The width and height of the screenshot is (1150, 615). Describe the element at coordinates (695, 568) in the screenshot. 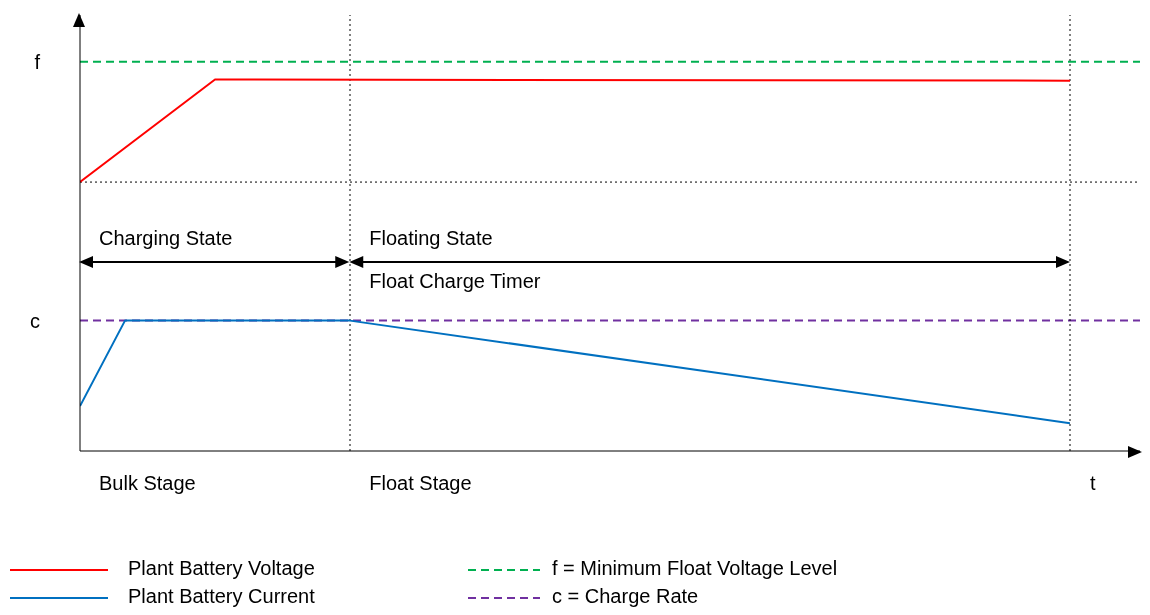

I see `text: f = Minimum Float Voltage Level` at that location.